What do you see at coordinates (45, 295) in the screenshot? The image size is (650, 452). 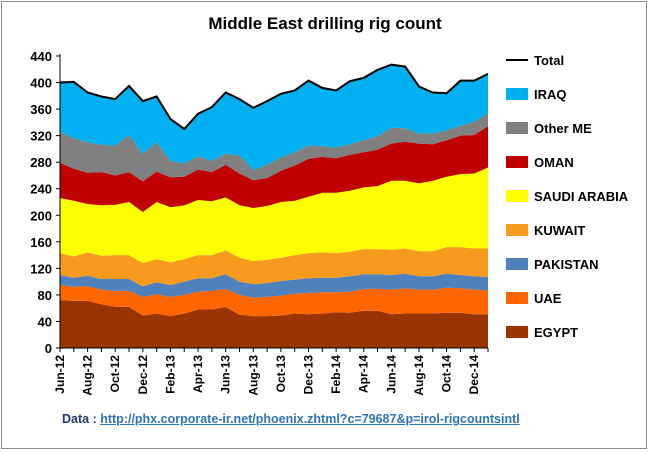 I see `y-tick-label: 80` at bounding box center [45, 295].